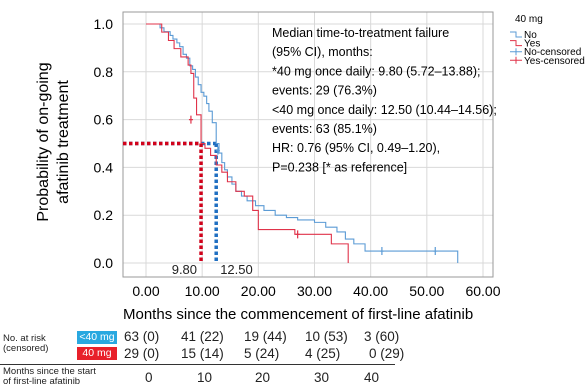  I want to click on annotation-line-7: P=0.238 [* as reference], so click(339, 167).